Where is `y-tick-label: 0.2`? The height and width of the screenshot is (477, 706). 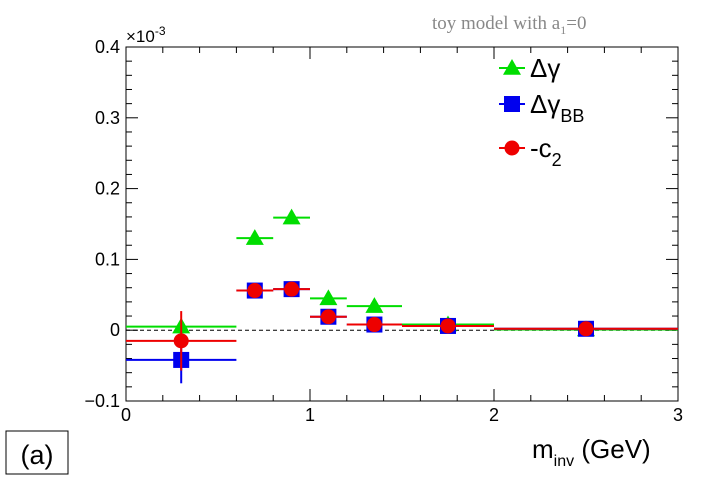 y-tick-label: 0.2 is located at coordinates (107, 189).